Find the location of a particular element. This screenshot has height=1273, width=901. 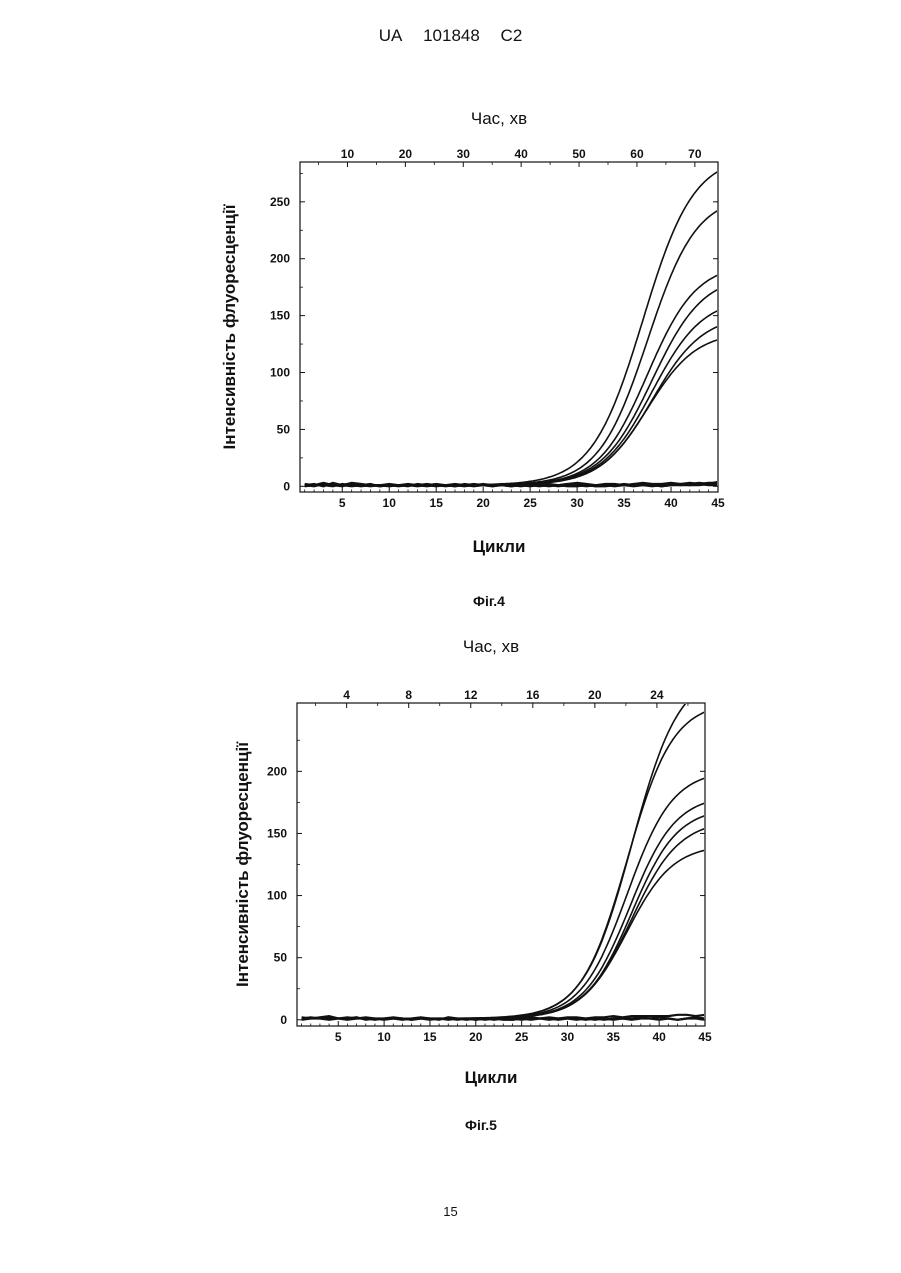

figure-caption: Фіг.4 is located at coordinates (489, 601).